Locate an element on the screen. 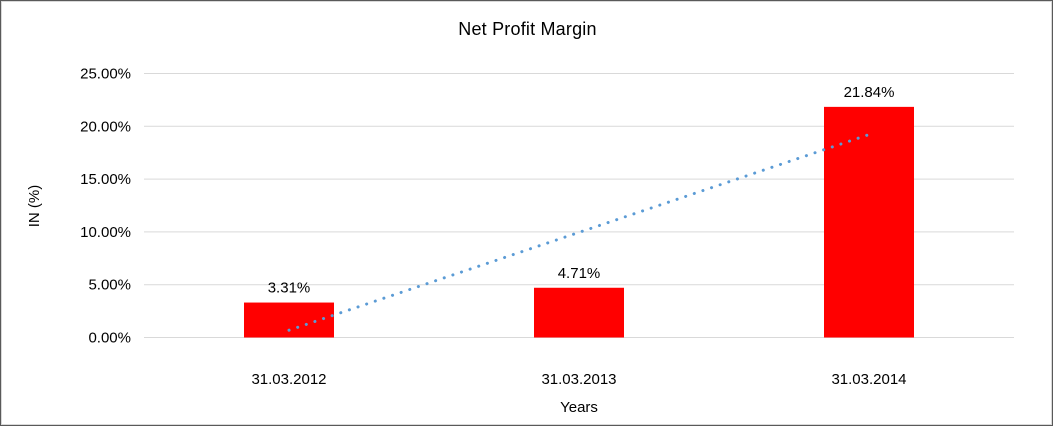 Image resolution: width=1053 pixels, height=426 pixels. x-tick-label: 31.03.2014 is located at coordinates (868, 379).